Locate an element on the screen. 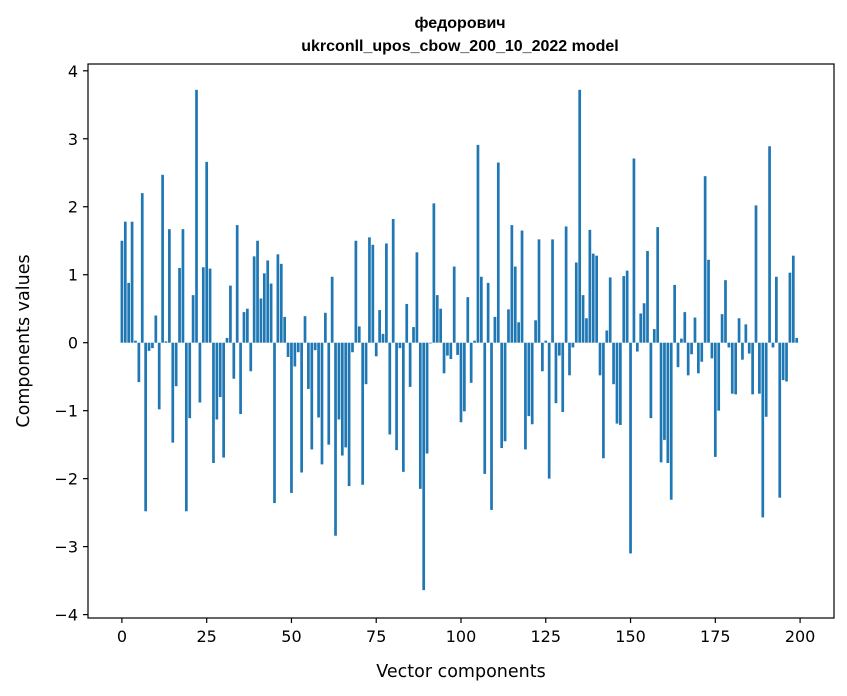 This screenshot has height=696, width=847. y-tick-label: 1 is located at coordinates (73, 275).